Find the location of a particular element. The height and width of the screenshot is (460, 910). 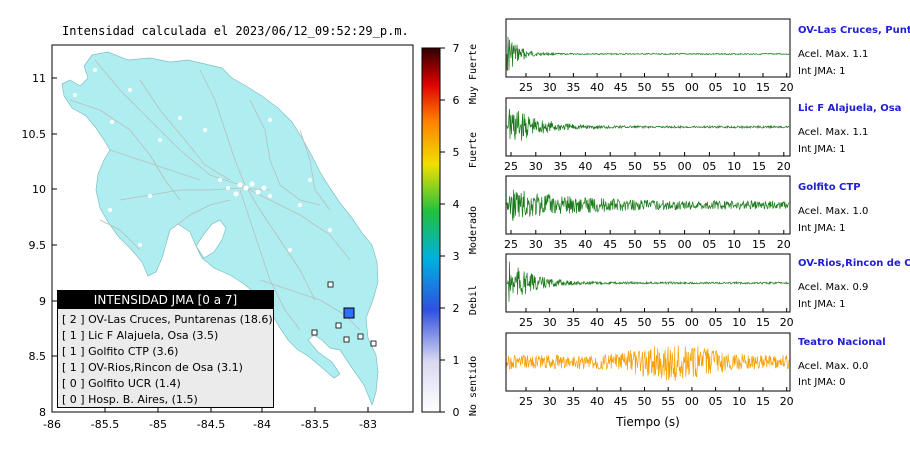

lon-tick-label: -83 is located at coordinates (368, 424).